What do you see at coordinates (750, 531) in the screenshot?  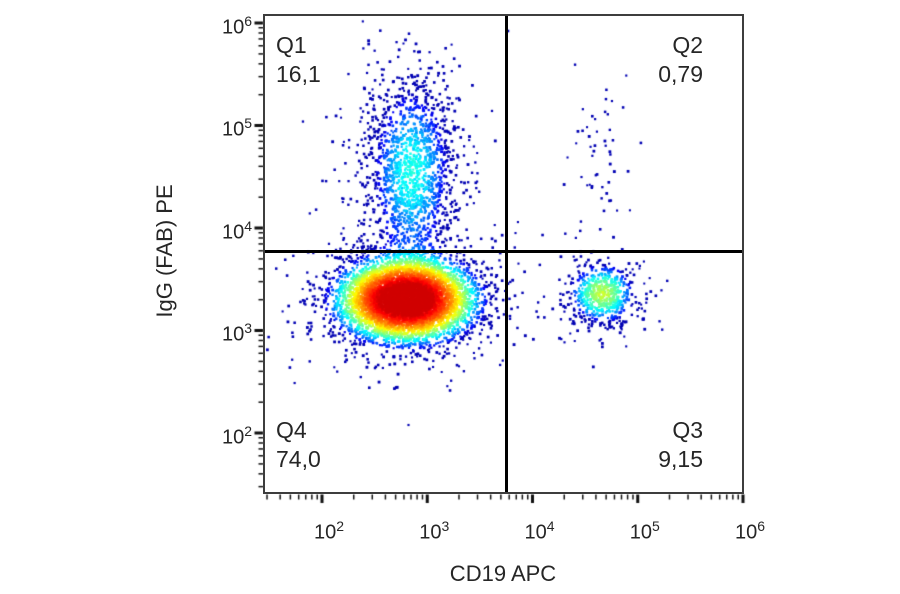 I see `x-tick-label: 10⁶` at bounding box center [750, 531].